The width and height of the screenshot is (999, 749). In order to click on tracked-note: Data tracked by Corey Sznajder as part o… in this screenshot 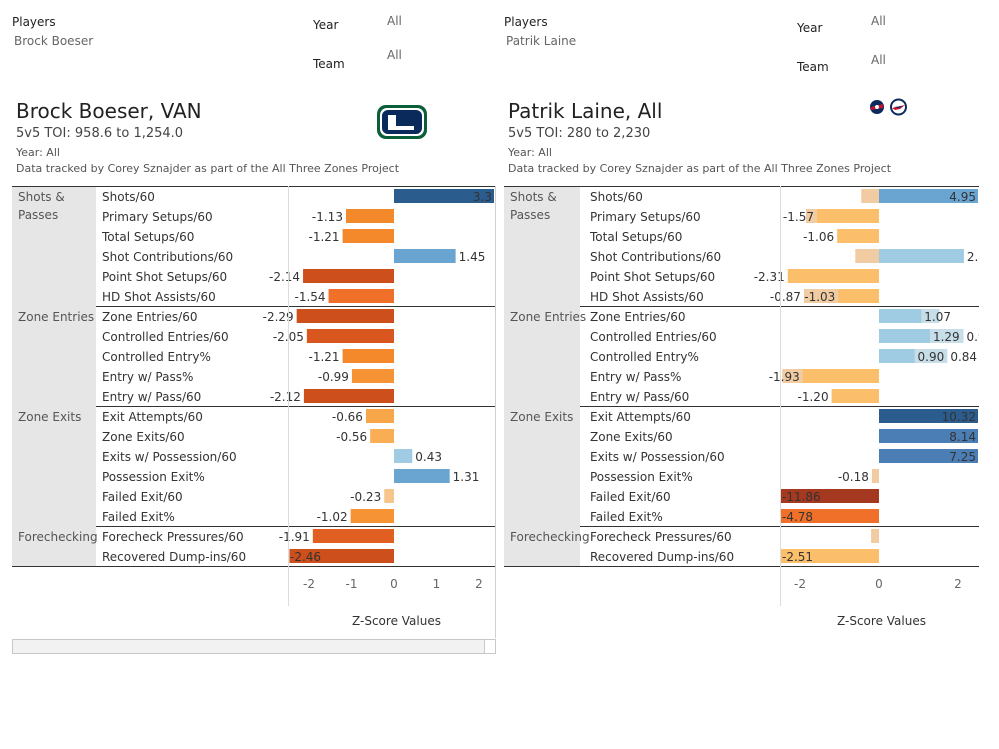, I will do `click(208, 168)`.